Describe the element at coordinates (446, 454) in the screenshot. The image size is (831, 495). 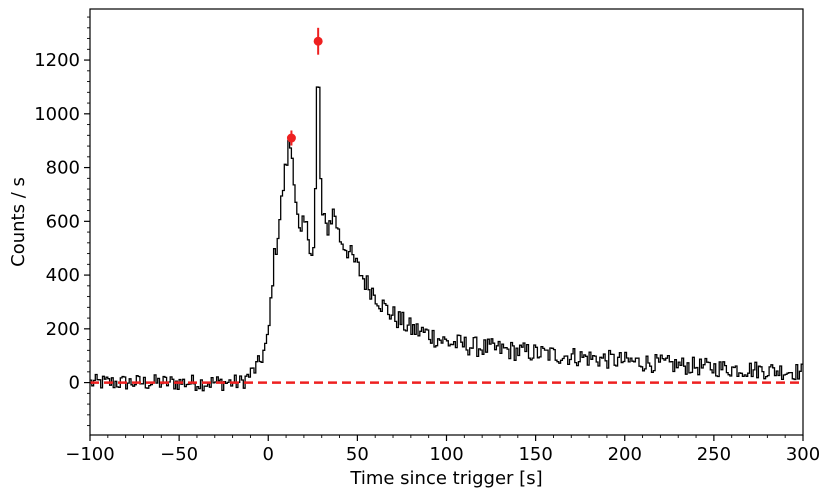
I see `x-tick-label: 100` at that location.